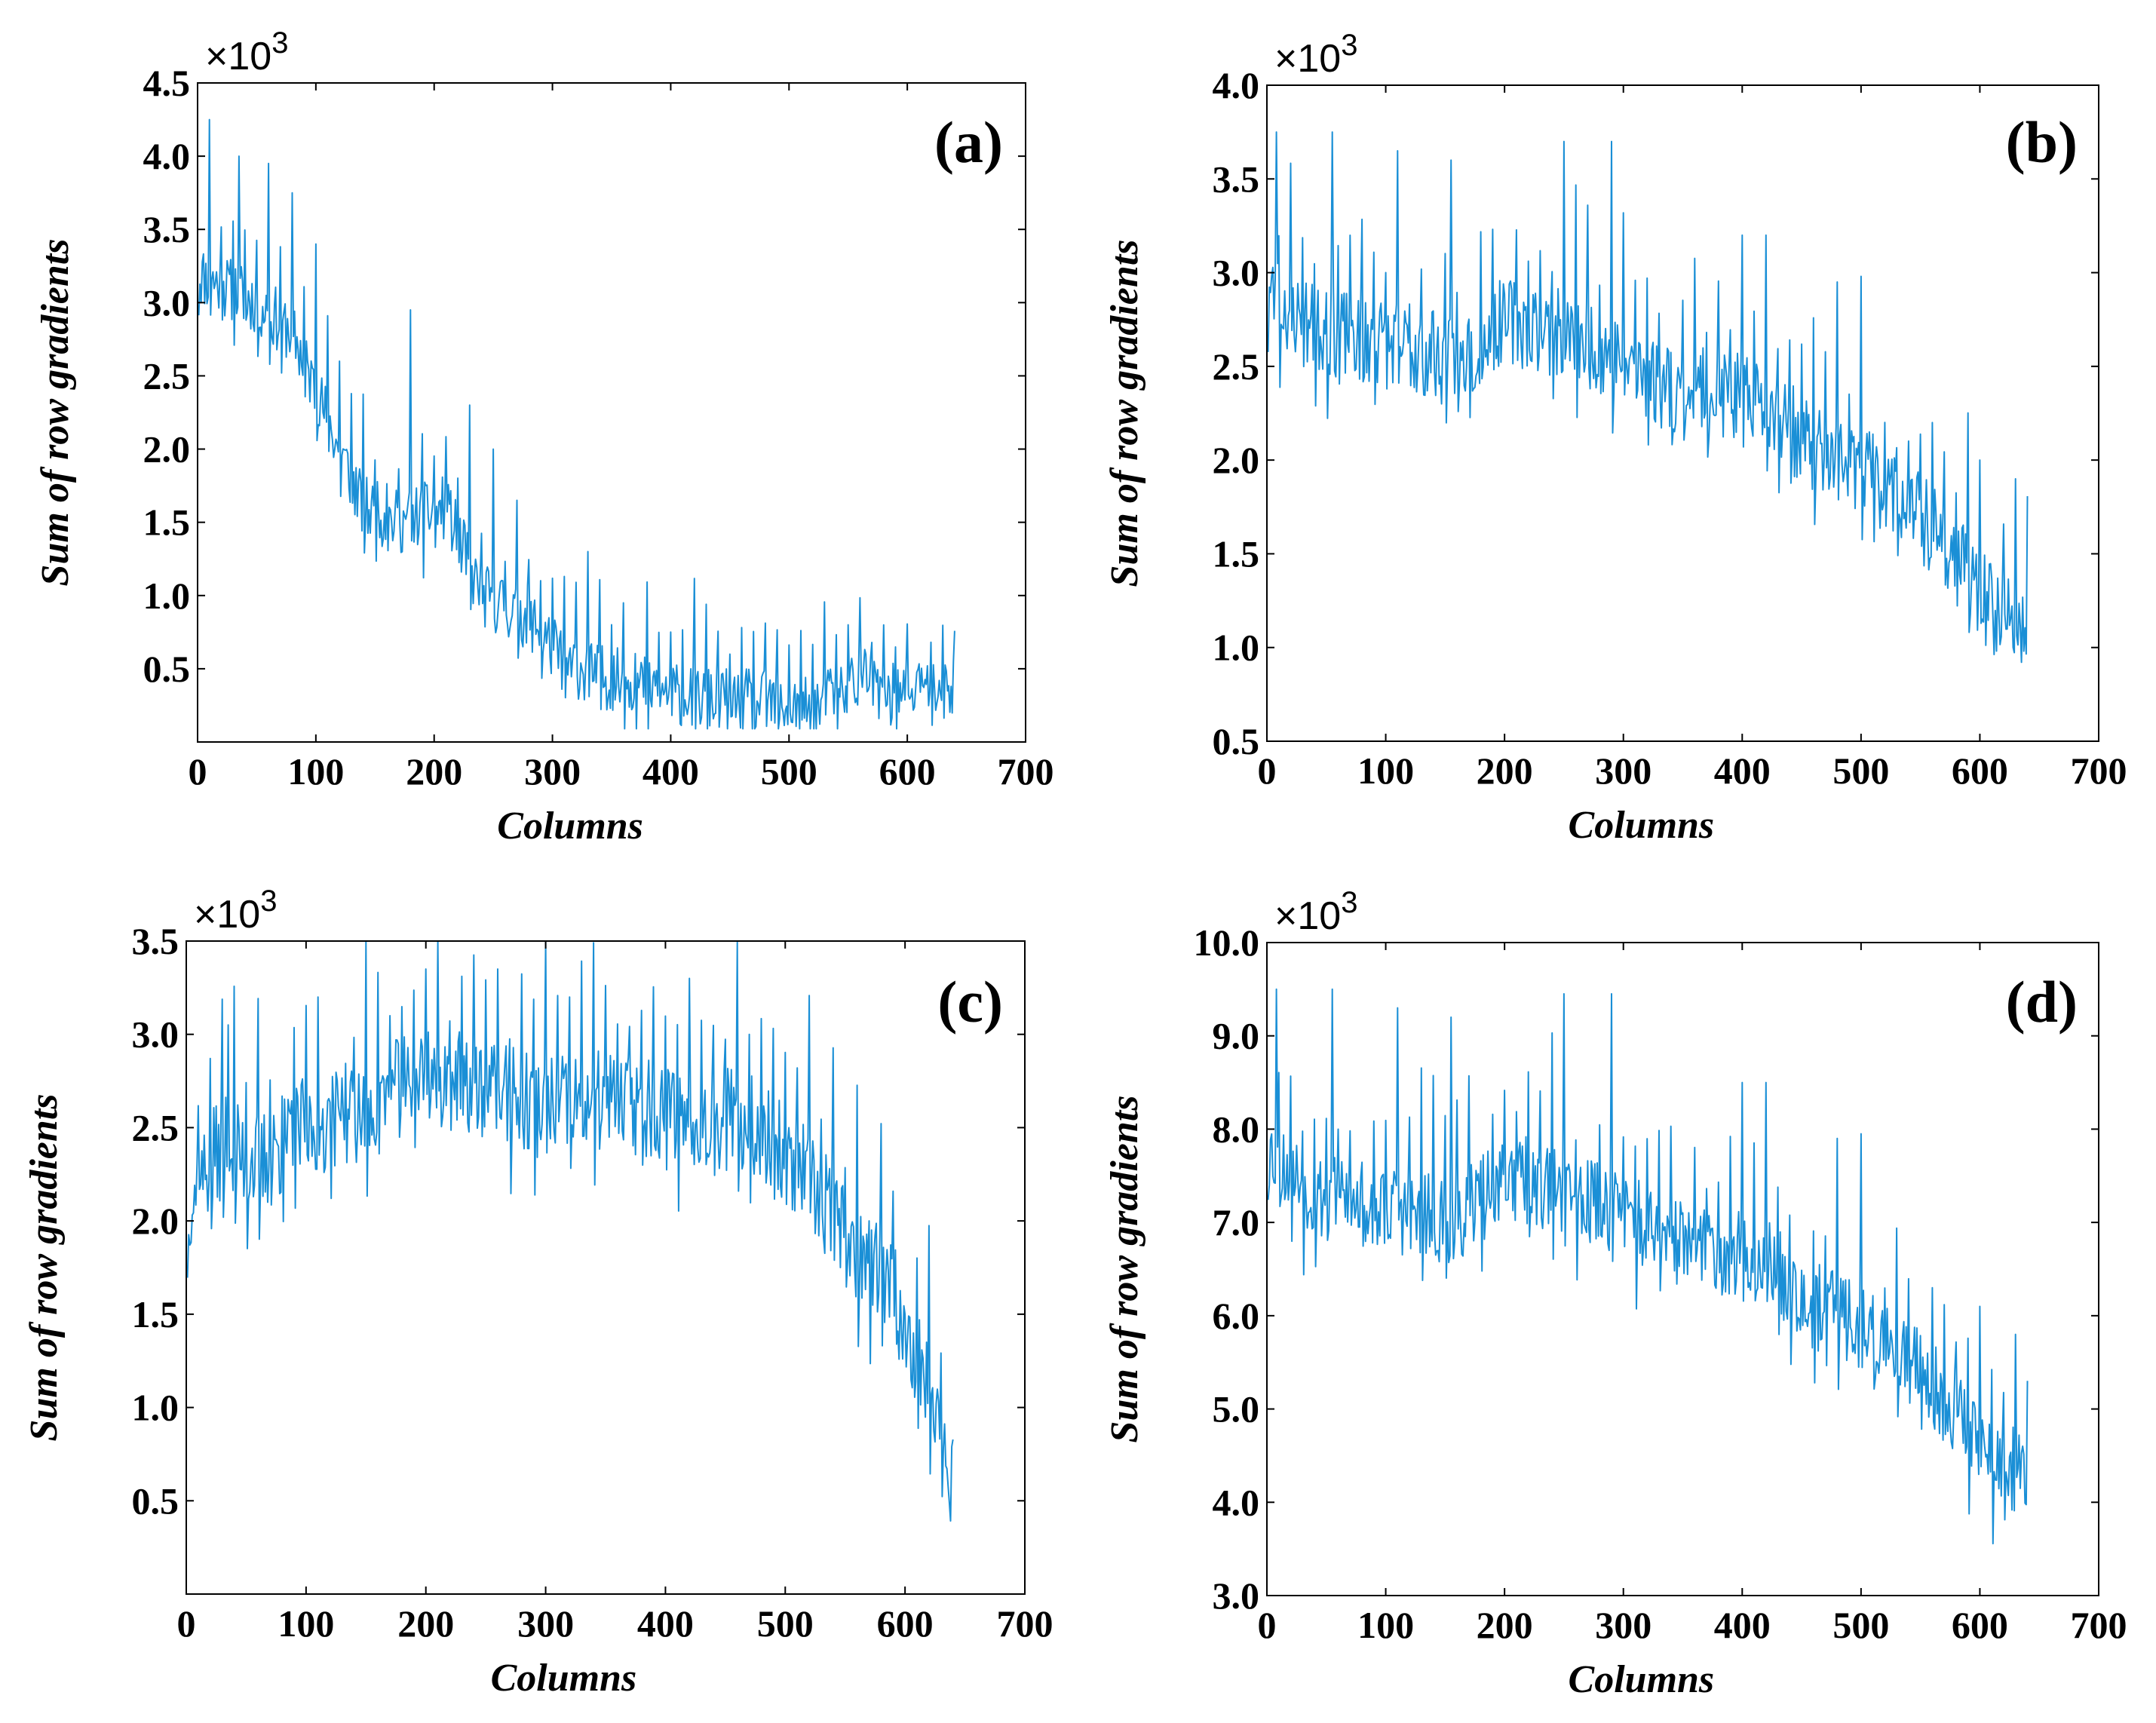 The height and width of the screenshot is (1723, 2156). Describe the element at coordinates (1236, 1036) in the screenshot. I see `y-tick-label: 9.0` at that location.